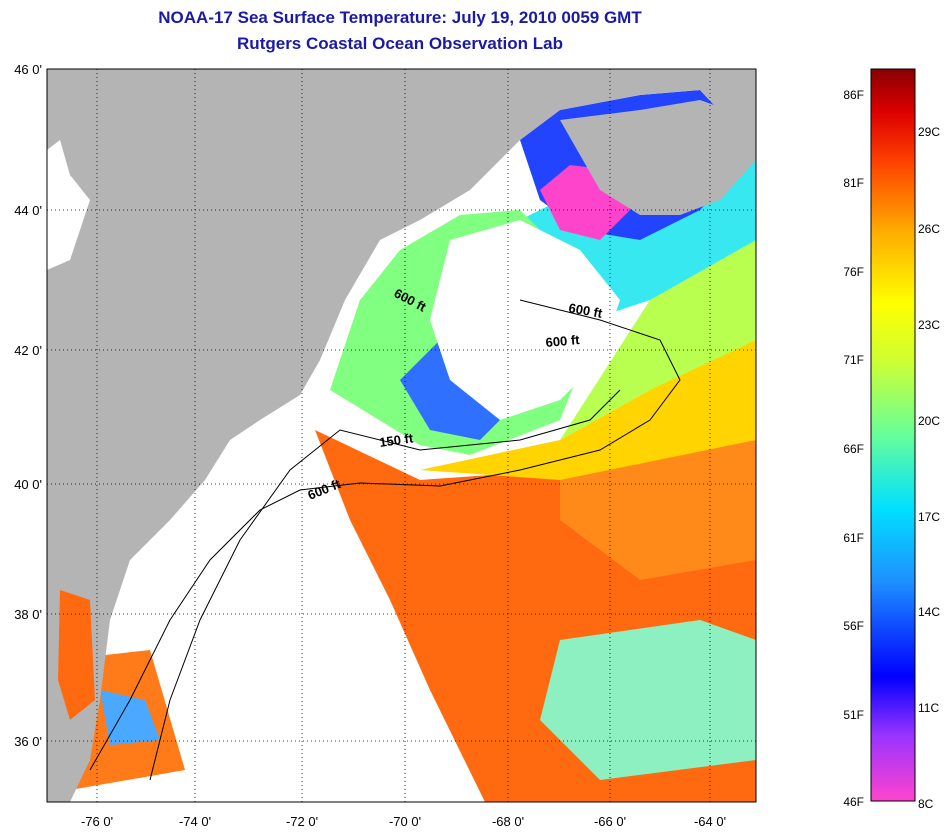 The width and height of the screenshot is (944, 840). I want to click on colorbar-c-label: 29C, so click(929, 132).